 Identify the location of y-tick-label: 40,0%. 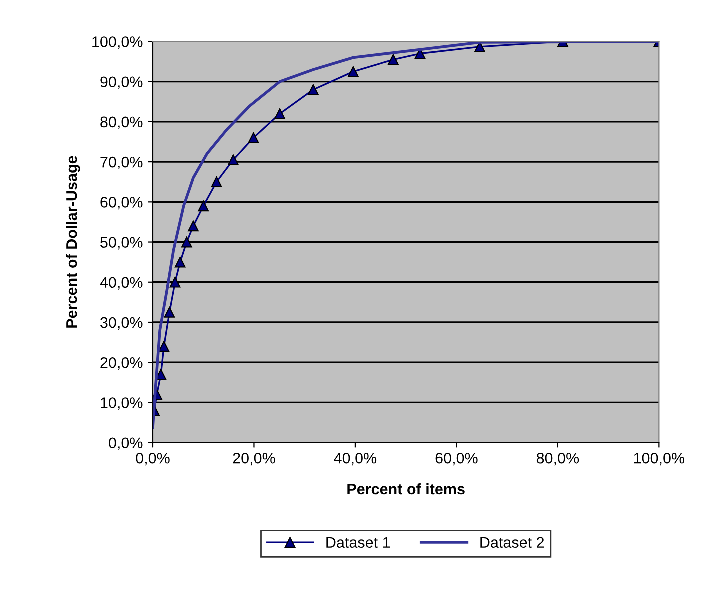
(121, 283).